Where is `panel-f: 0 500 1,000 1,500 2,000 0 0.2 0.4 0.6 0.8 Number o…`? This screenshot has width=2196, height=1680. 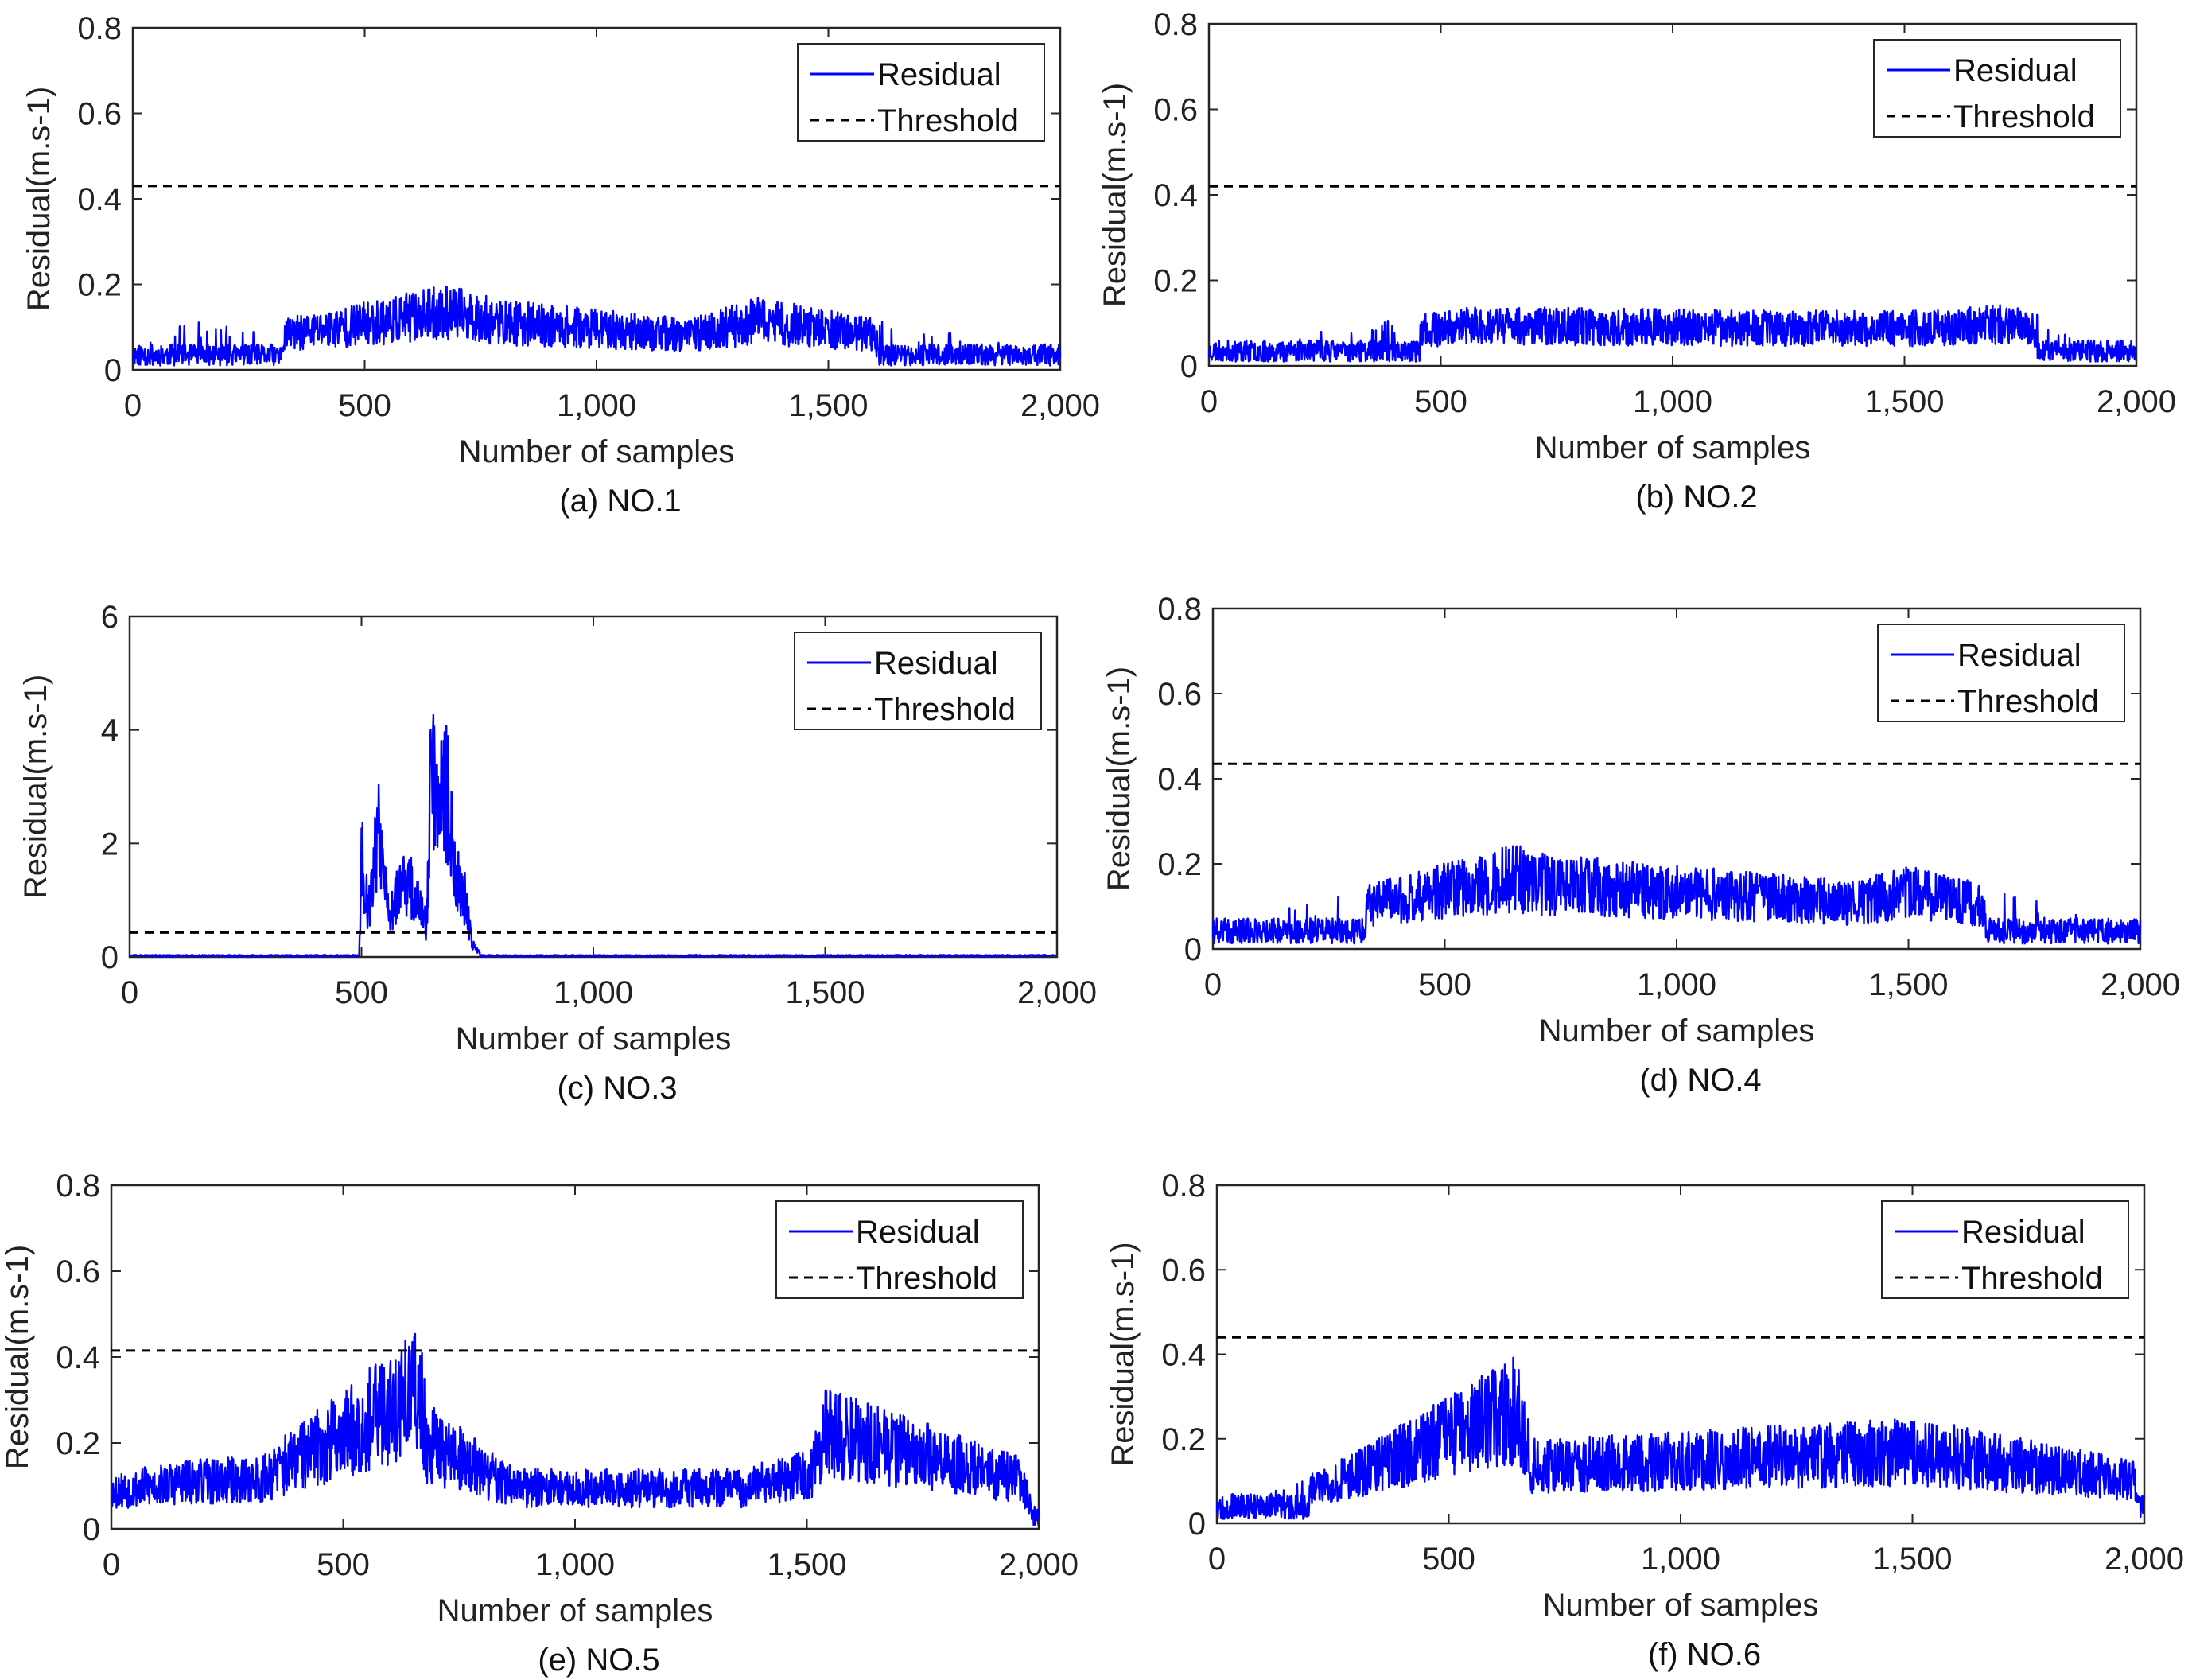 panel-f: 0 500 1,000 1,500 2,000 0 0.2 0.4 0.6 0.8 Number o… is located at coordinates (1645, 1420).